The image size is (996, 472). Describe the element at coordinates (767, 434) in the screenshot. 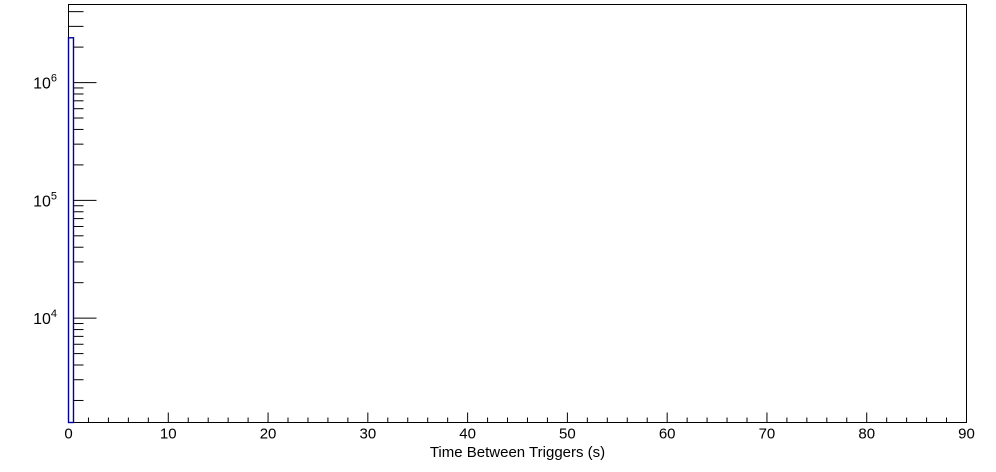

I see `x-axis-tick-label: 70` at that location.